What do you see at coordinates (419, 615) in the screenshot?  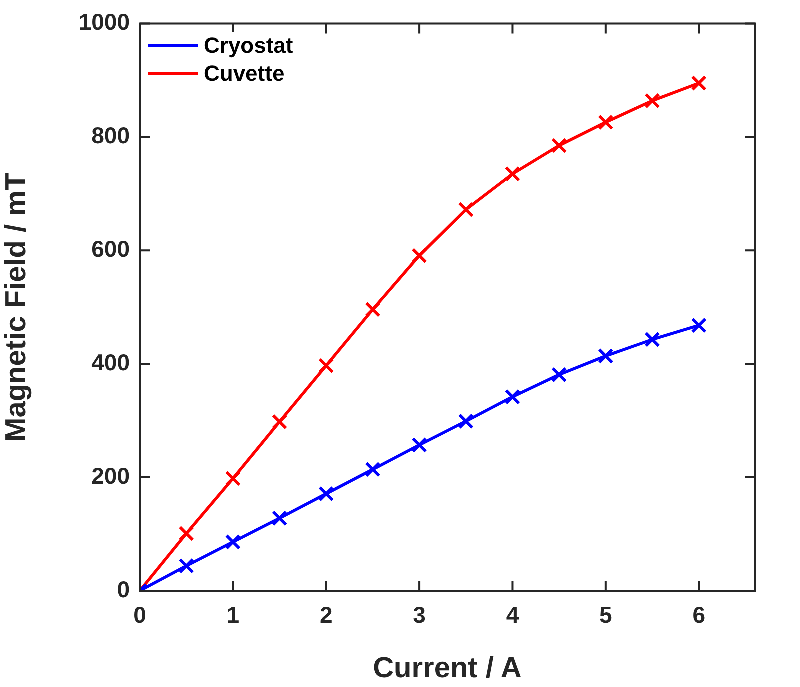 I see `x-tick-label: 3` at bounding box center [419, 615].